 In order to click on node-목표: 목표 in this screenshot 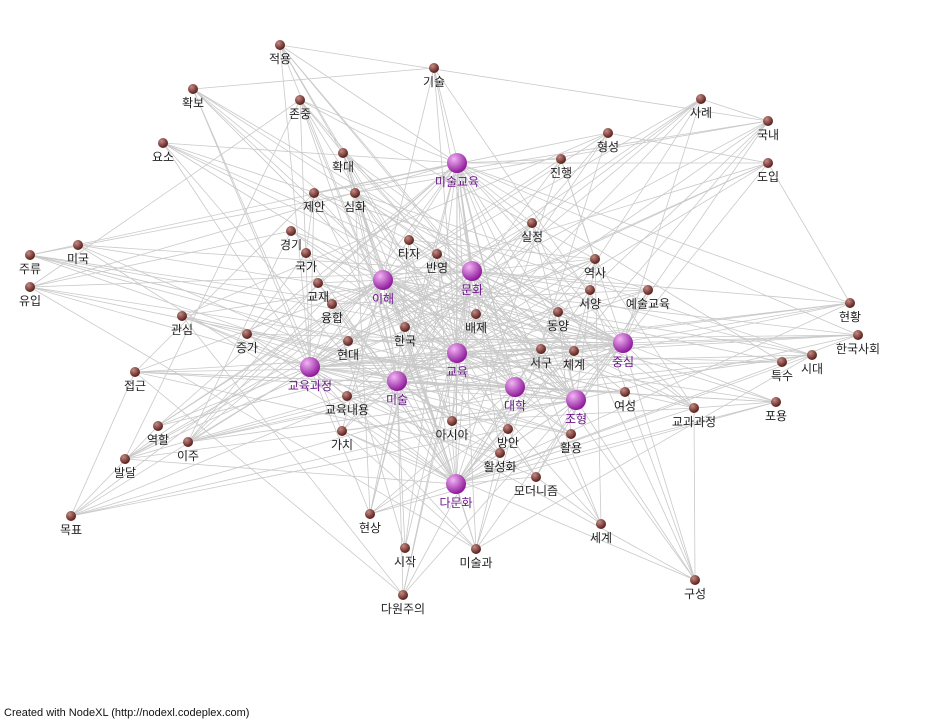, I will do `click(71, 524)`.